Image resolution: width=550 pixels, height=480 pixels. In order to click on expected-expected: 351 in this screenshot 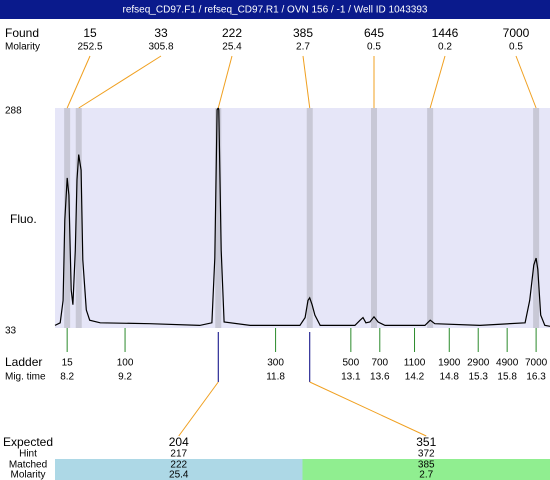, I will do `click(426, 442)`.